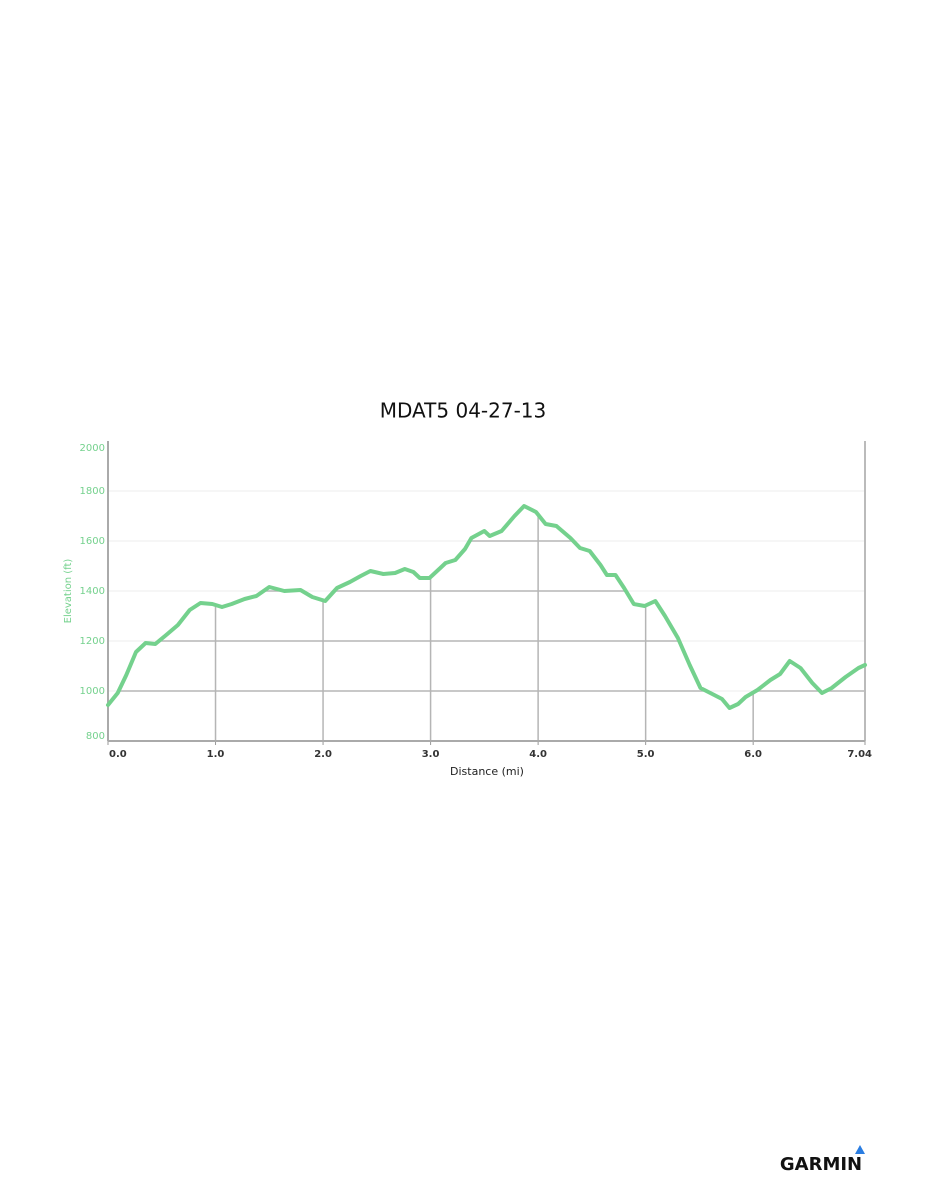 The height and width of the screenshot is (1200, 926). I want to click on x-tick-label: 4.0, so click(538, 754).